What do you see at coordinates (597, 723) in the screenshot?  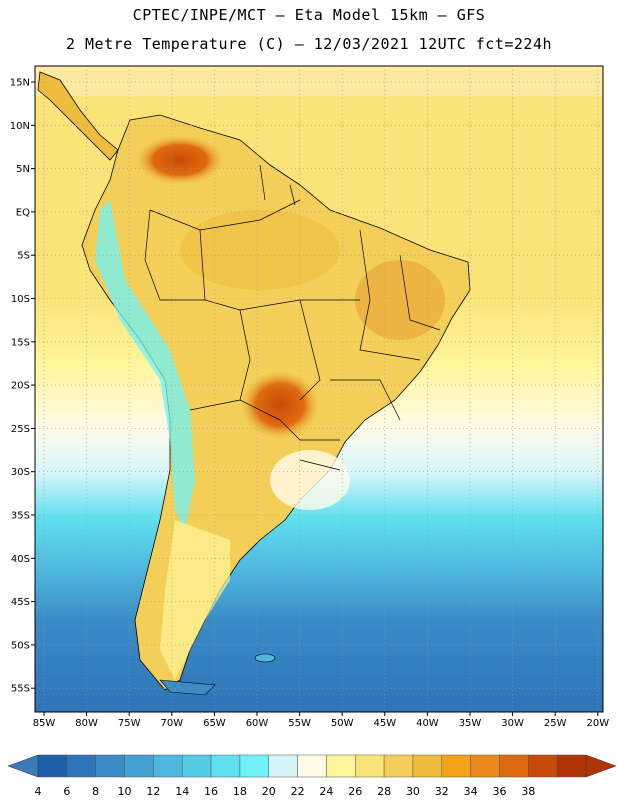 I see `lon-tick-label: 20W` at bounding box center [597, 723].